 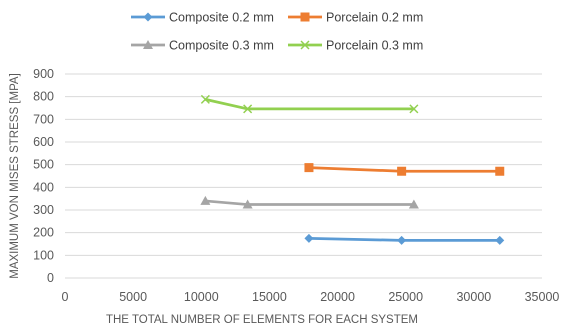 What do you see at coordinates (133, 297) in the screenshot?
I see `x-tick-label: 5000` at bounding box center [133, 297].